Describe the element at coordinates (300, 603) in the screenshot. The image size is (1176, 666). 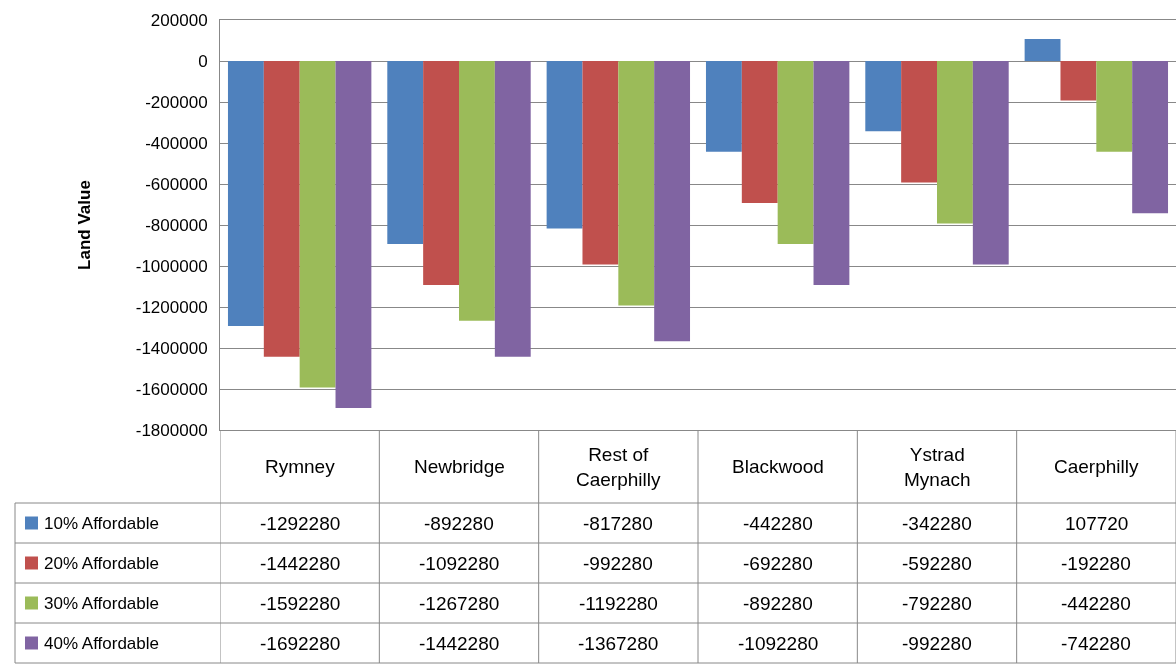
I see `data-label: -1592280` at that location.